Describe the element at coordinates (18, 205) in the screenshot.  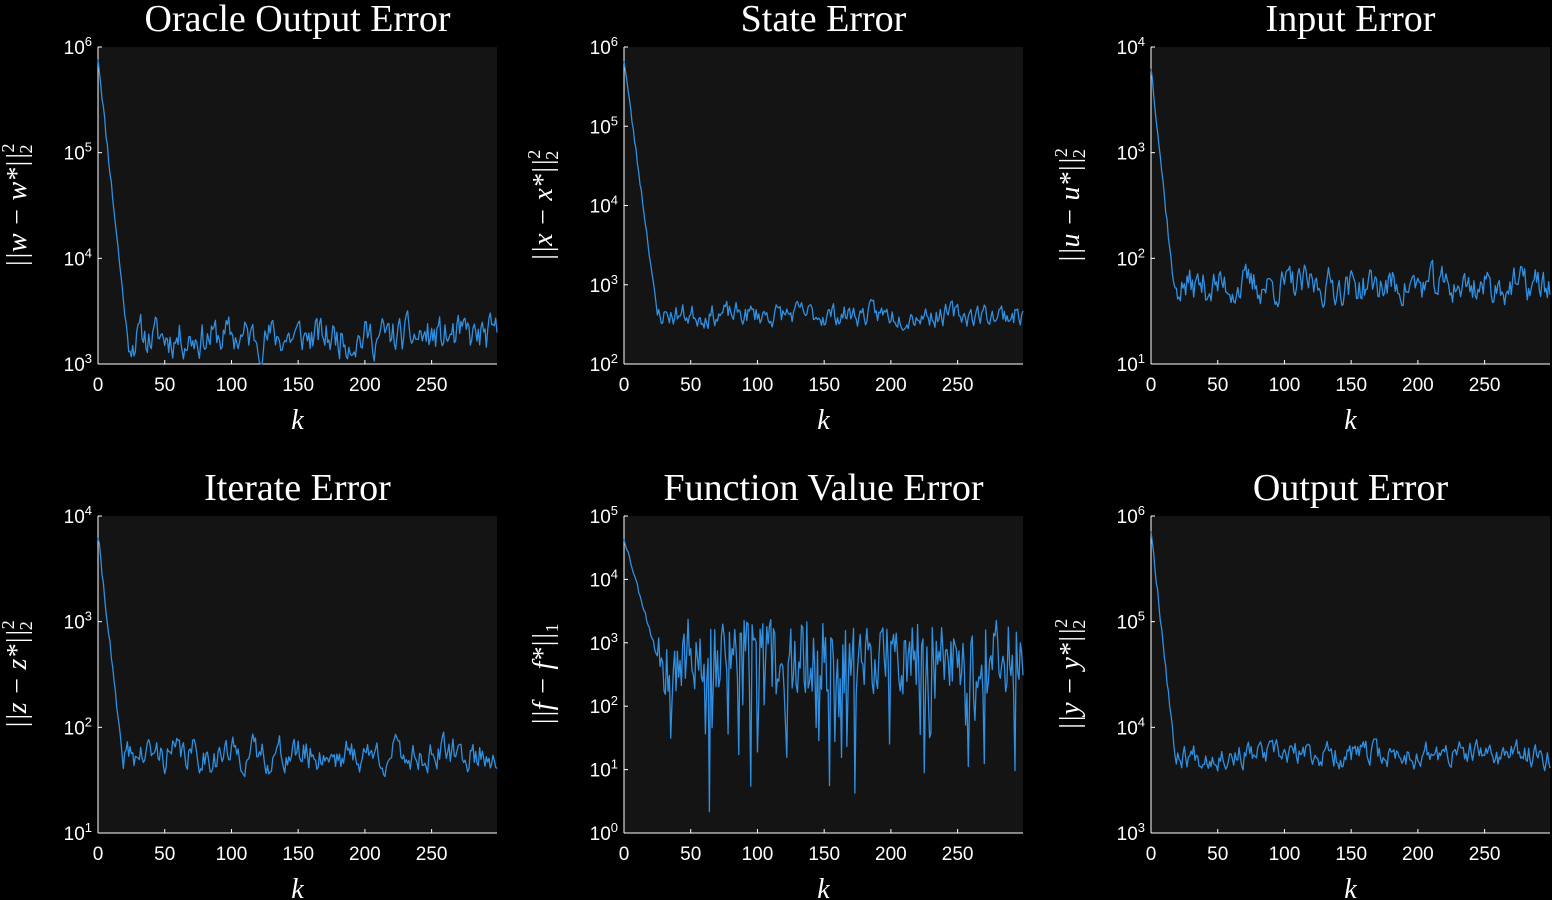
I see `y-axis-label: ||w − w*||22` at that location.